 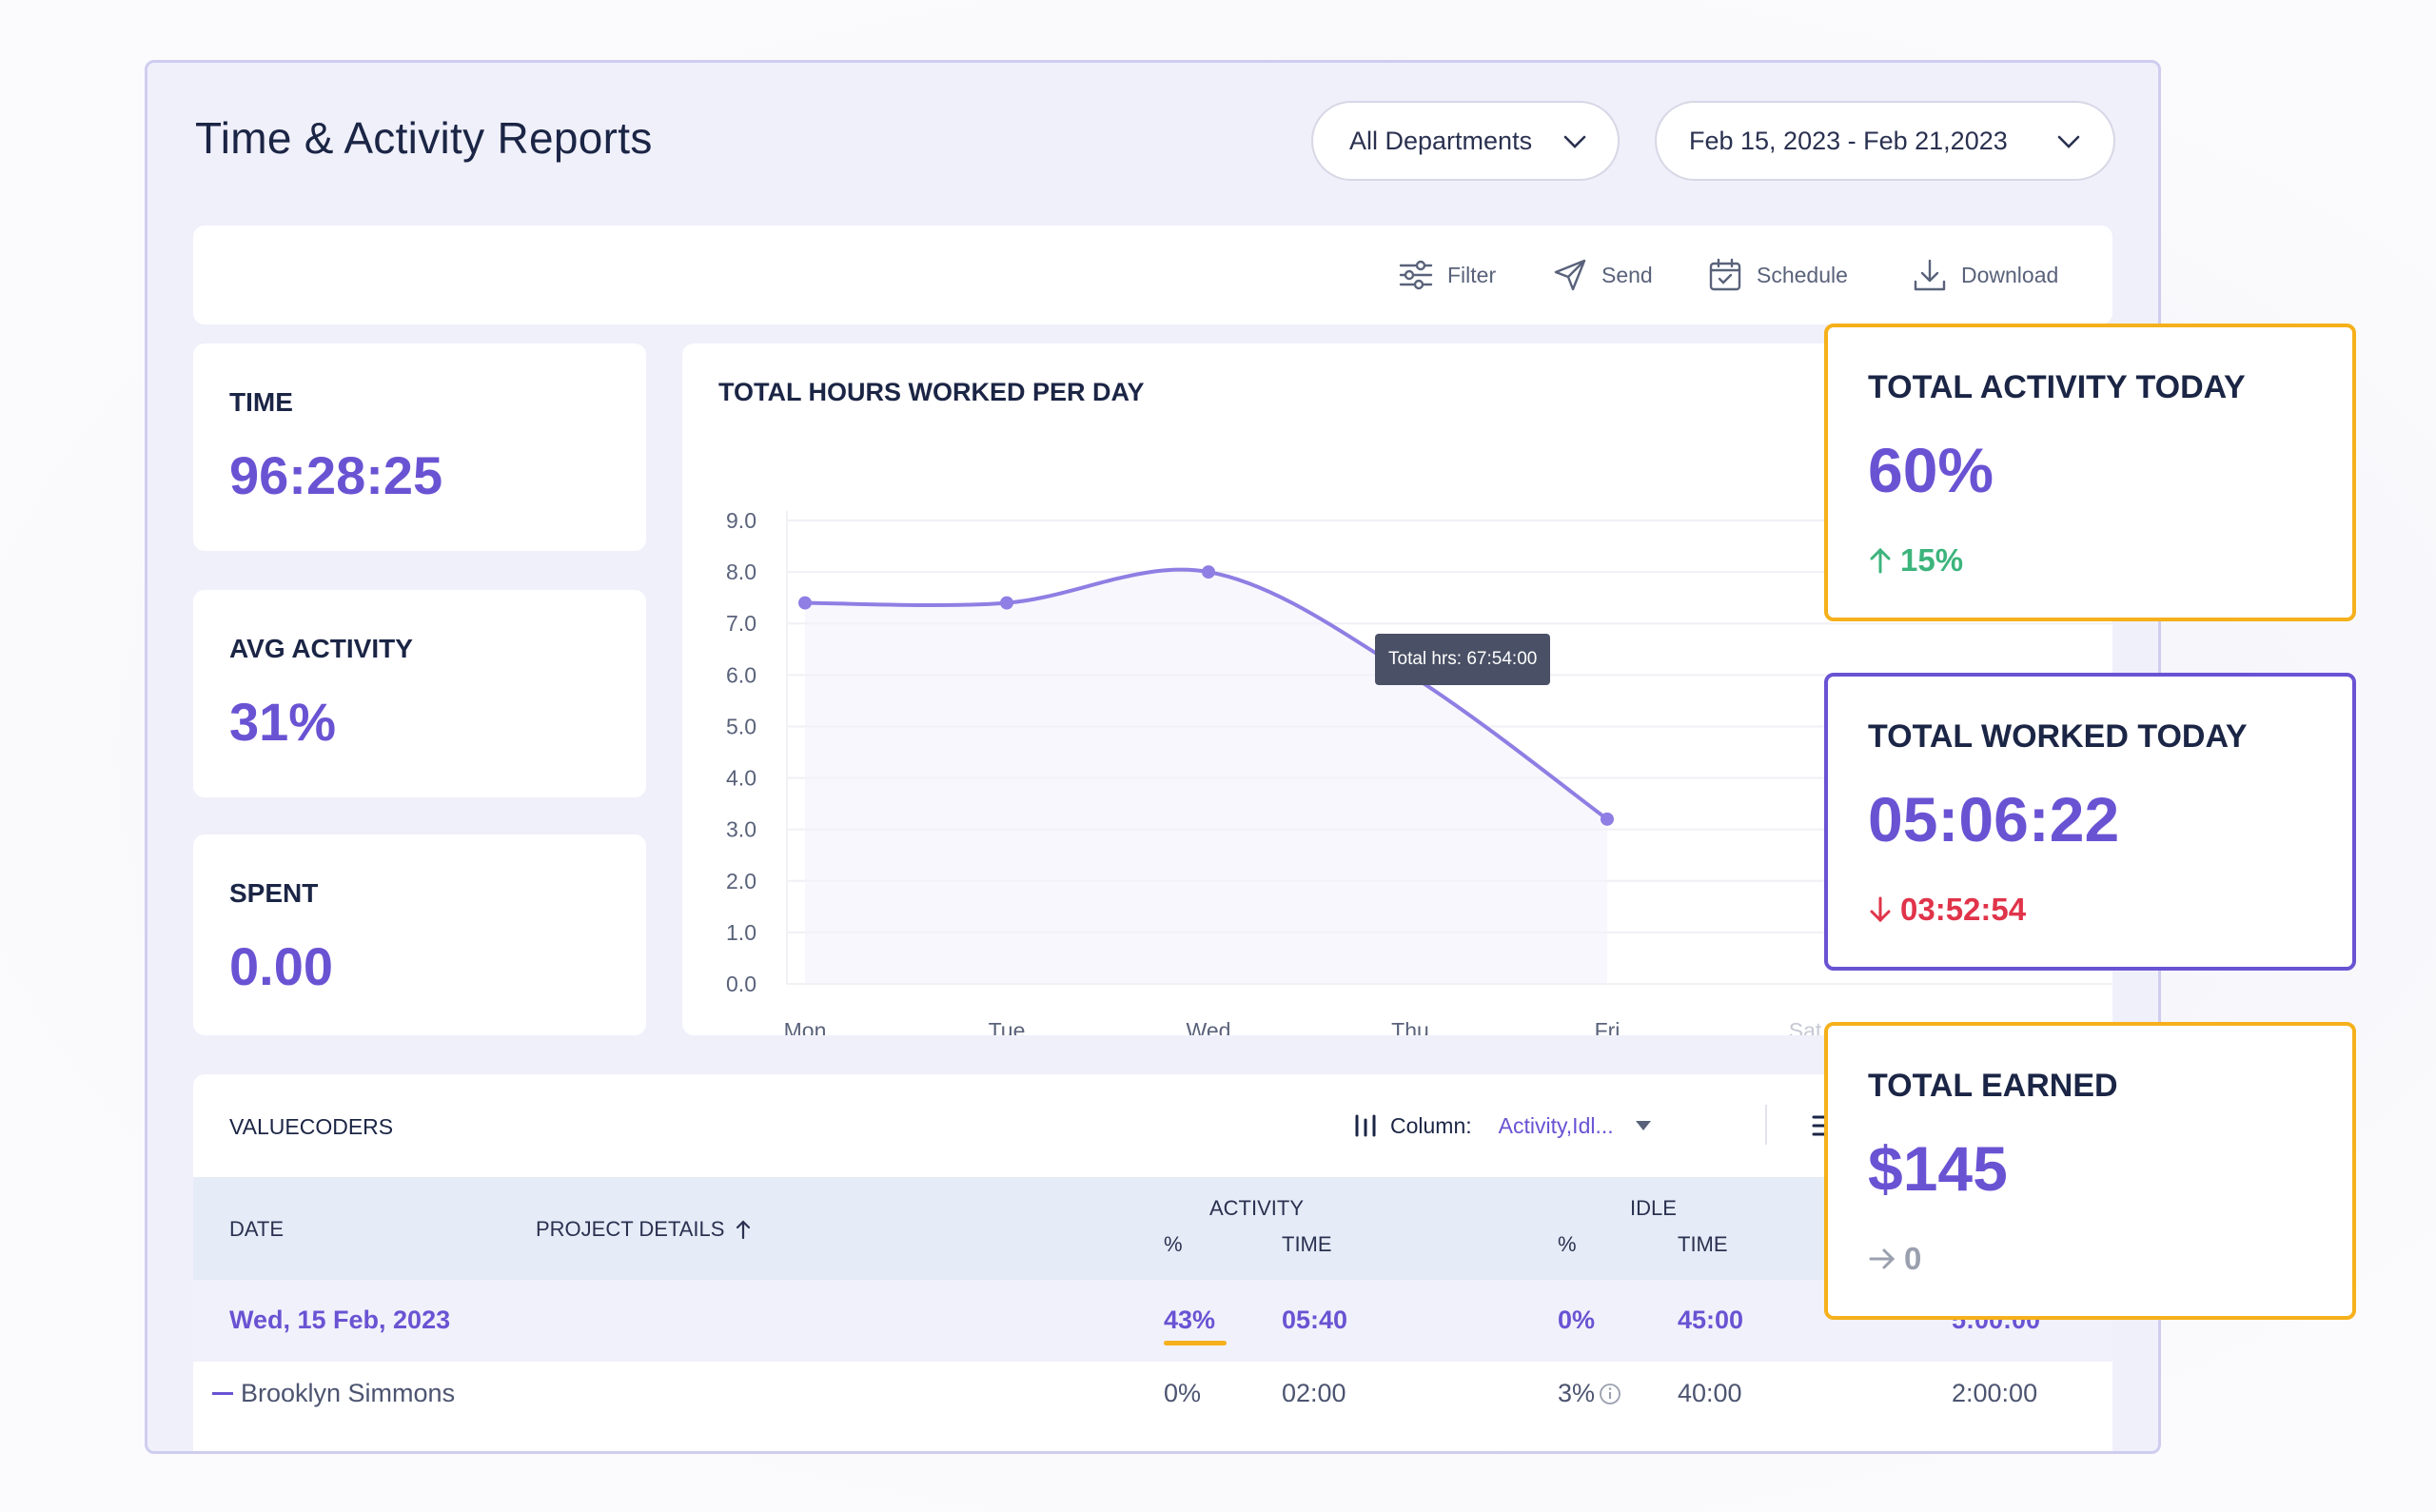 What do you see at coordinates (1725, 274) in the screenshot?
I see `calendar-icon` at bounding box center [1725, 274].